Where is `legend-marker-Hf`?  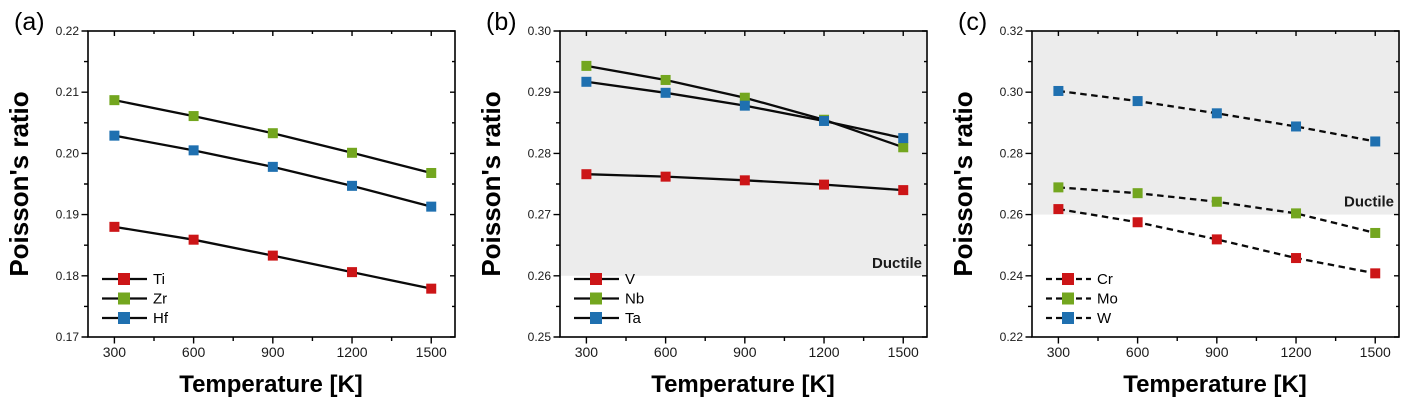
legend-marker-Hf is located at coordinates (124, 318).